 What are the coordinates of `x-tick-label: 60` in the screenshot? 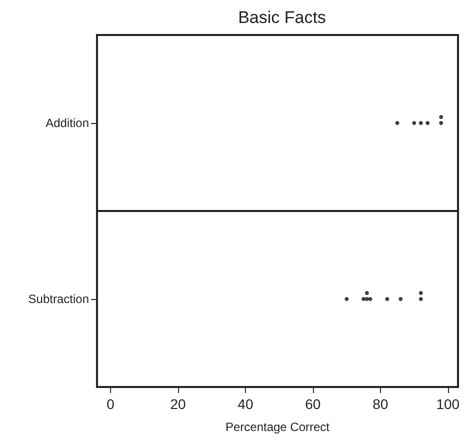 It's located at (313, 404).